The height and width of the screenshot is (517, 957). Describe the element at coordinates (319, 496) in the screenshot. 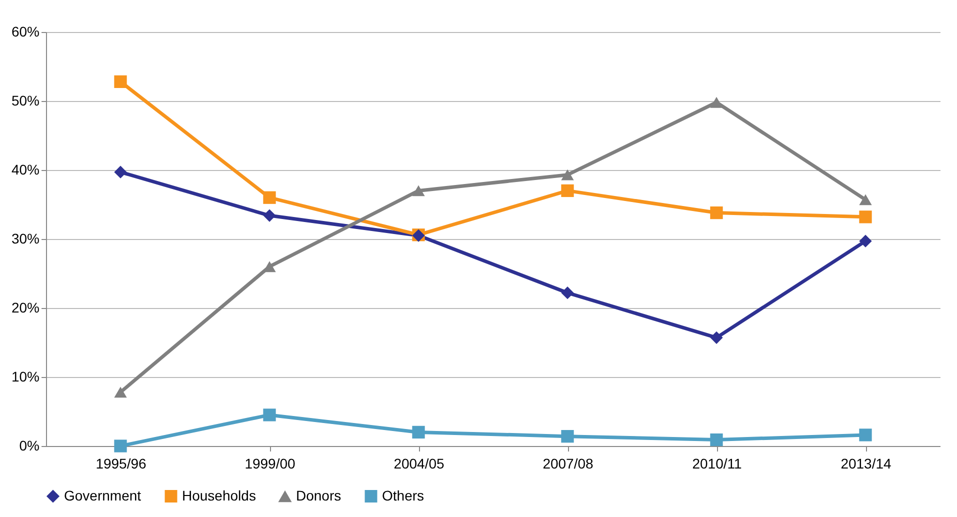

I see `legend-label: Donors` at that location.